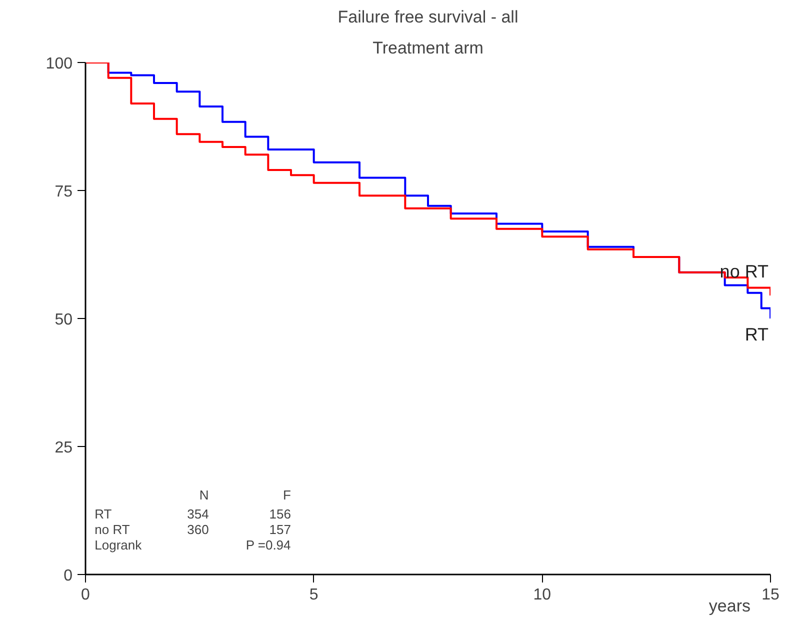 The width and height of the screenshot is (793, 620). Describe the element at coordinates (729, 606) in the screenshot. I see `x-axis-title: years` at that location.